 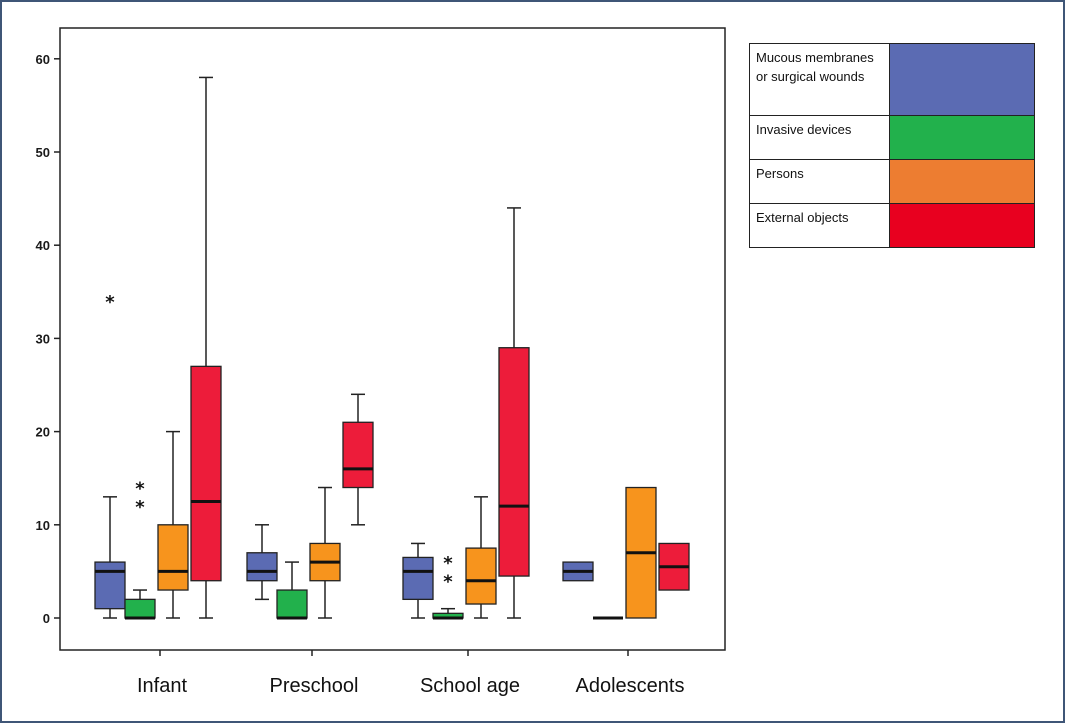 I want to click on legend-row: Mucous membranes or surgical wounds, so click(x=892, y=79).